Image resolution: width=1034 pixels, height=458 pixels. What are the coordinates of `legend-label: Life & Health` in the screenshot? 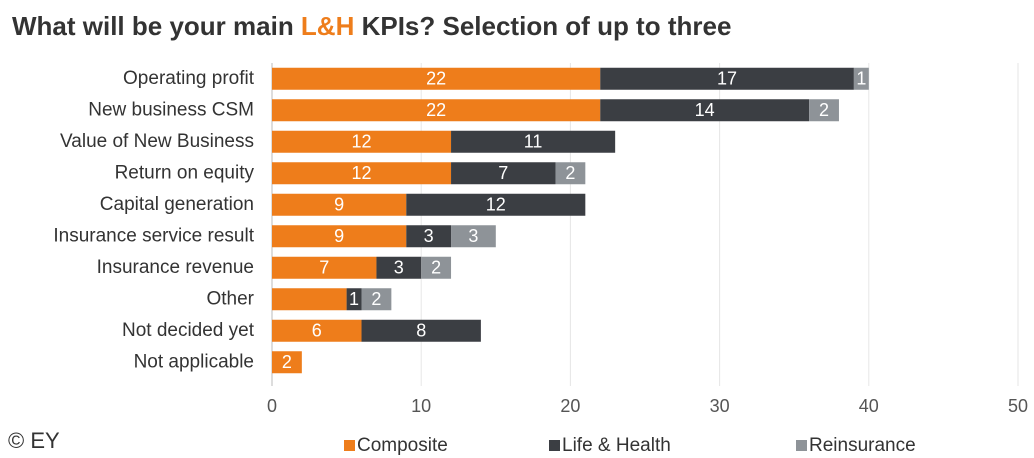 It's located at (616, 445).